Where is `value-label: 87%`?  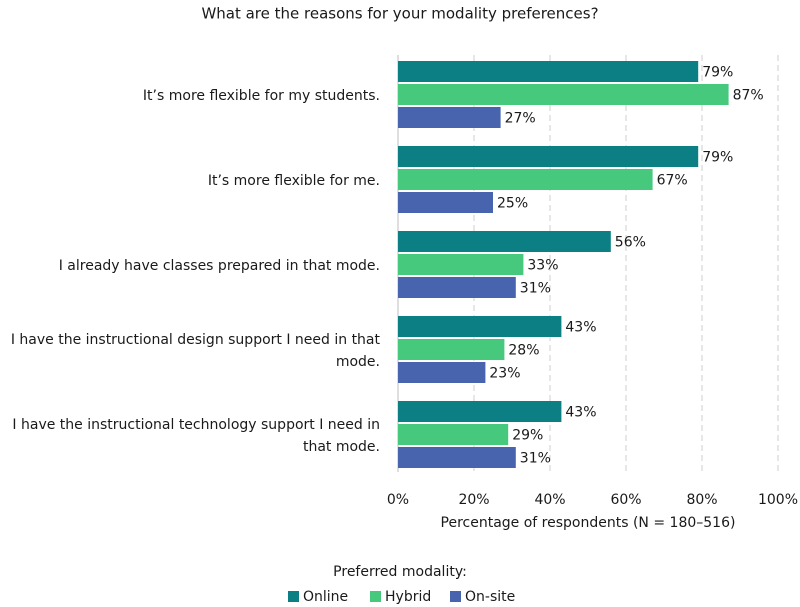 value-label: 87% is located at coordinates (748, 96).